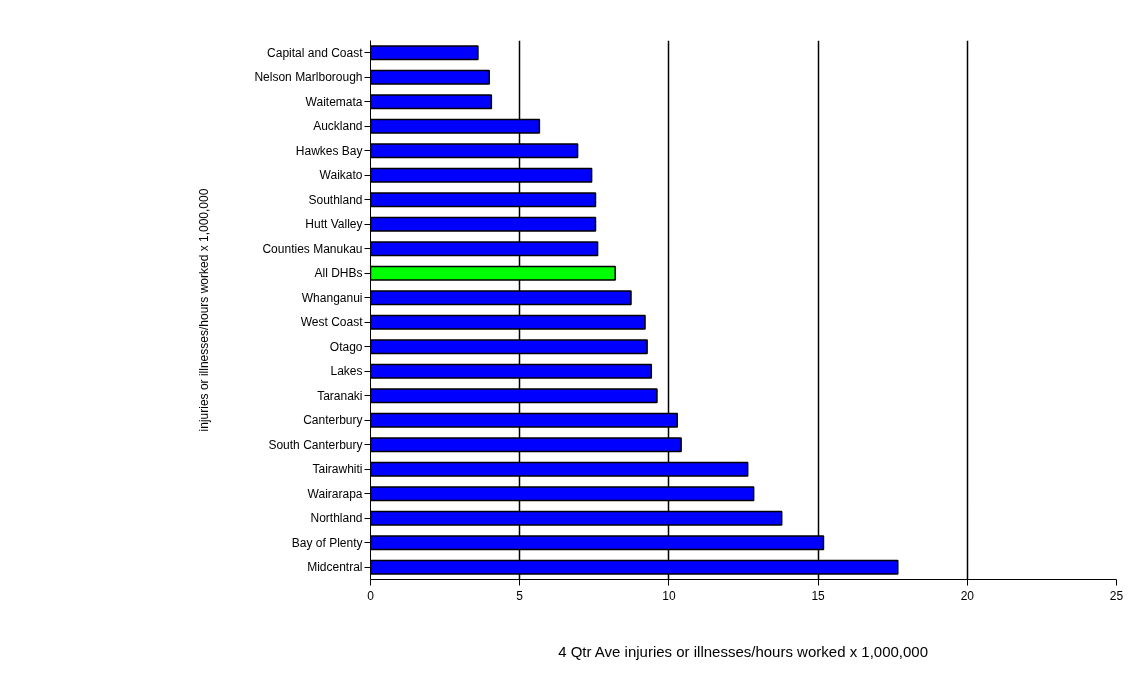  Describe the element at coordinates (312, 248) in the screenshot. I see `y-tick-label: Counties Manukau` at that location.